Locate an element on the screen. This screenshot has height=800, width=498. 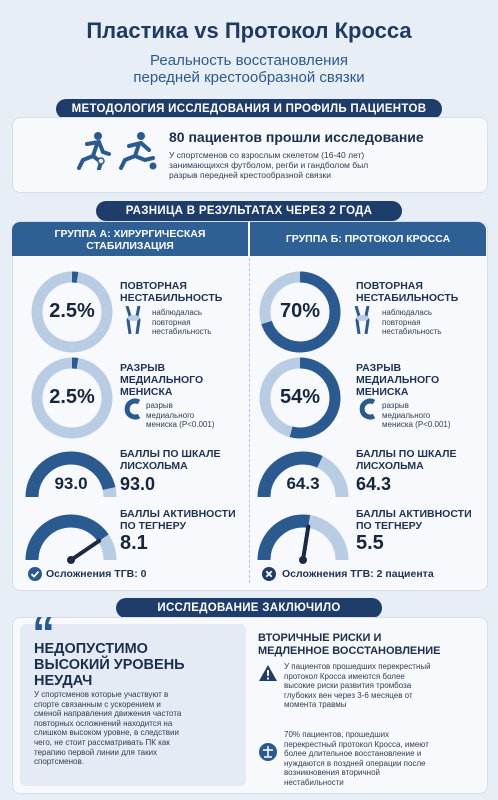
risk-line: У пациентов прошедших перекрестный is located at coordinates (357, 666).